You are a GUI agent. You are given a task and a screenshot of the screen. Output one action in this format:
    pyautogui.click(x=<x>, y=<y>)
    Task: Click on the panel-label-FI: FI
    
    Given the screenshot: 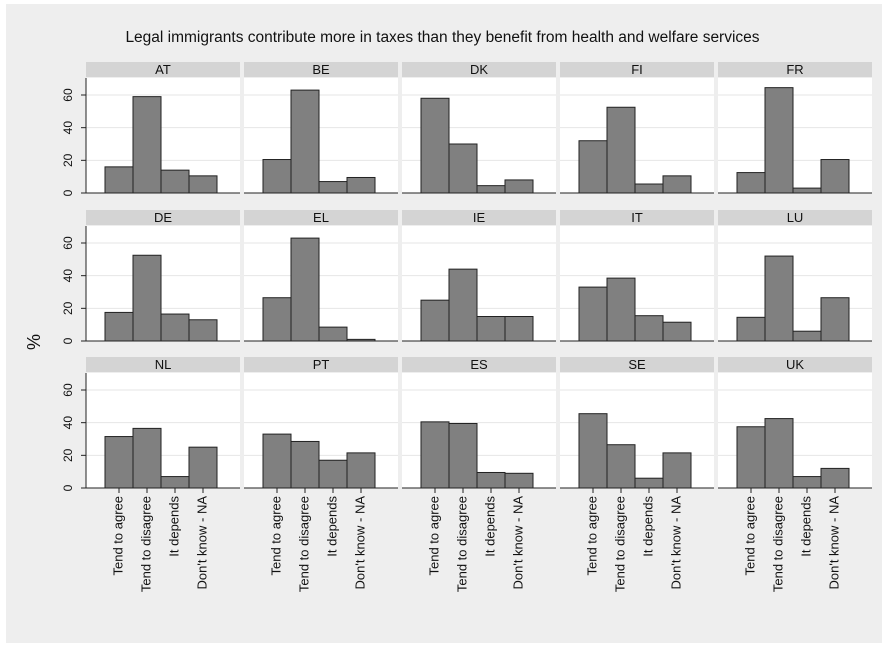 What is the action you would take?
    pyautogui.click(x=637, y=69)
    